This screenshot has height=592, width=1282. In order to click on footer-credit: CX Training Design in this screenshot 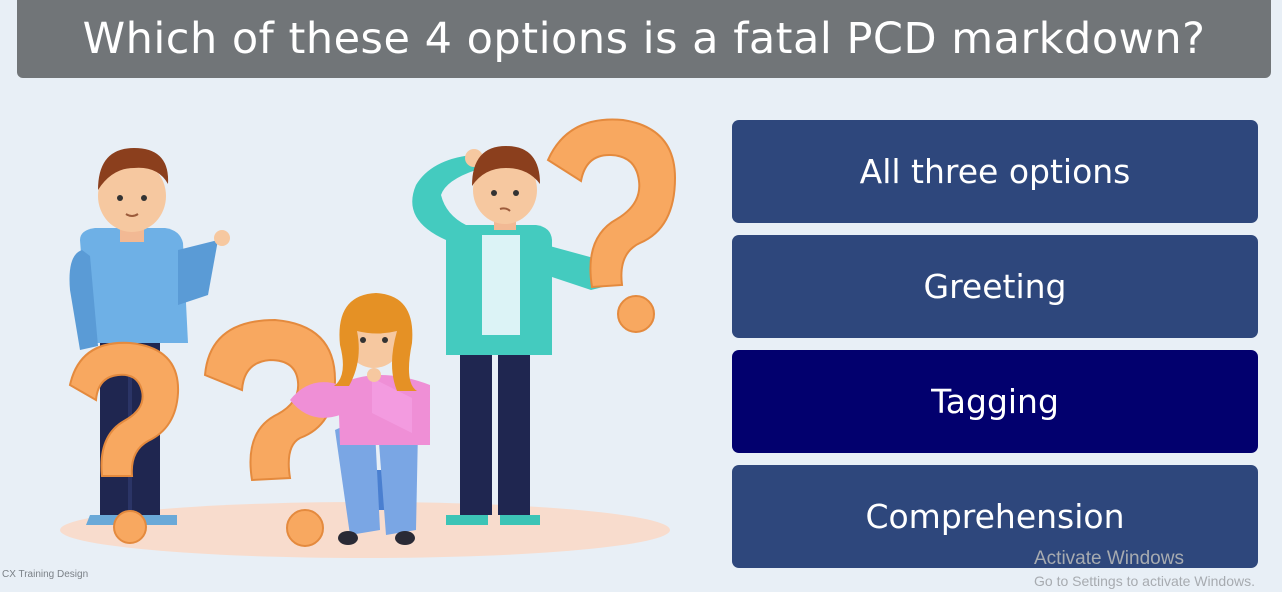, I will do `click(45, 574)`.